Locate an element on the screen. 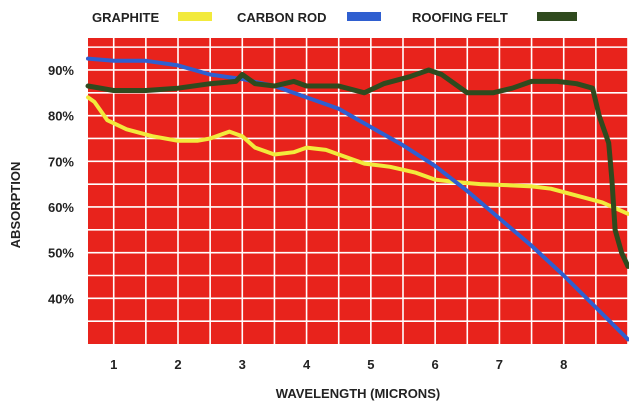  legend-label-graphite: GRAPHITE is located at coordinates (126, 17).